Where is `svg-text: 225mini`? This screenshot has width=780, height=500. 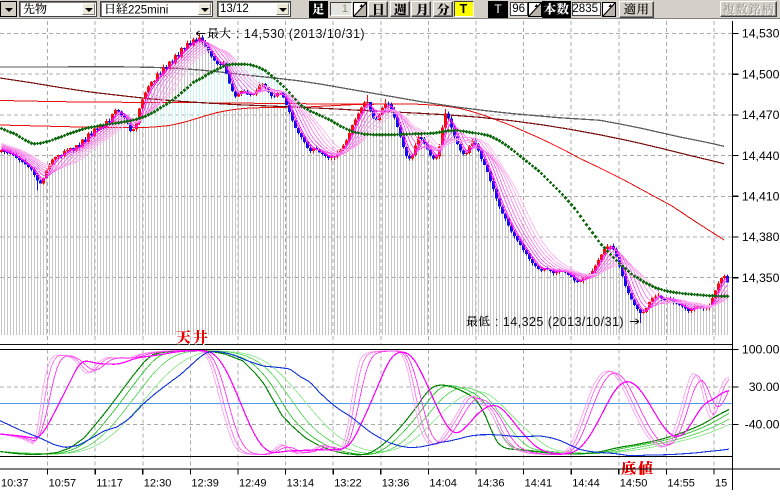 svg-text: 225mini is located at coordinates (148, 11).